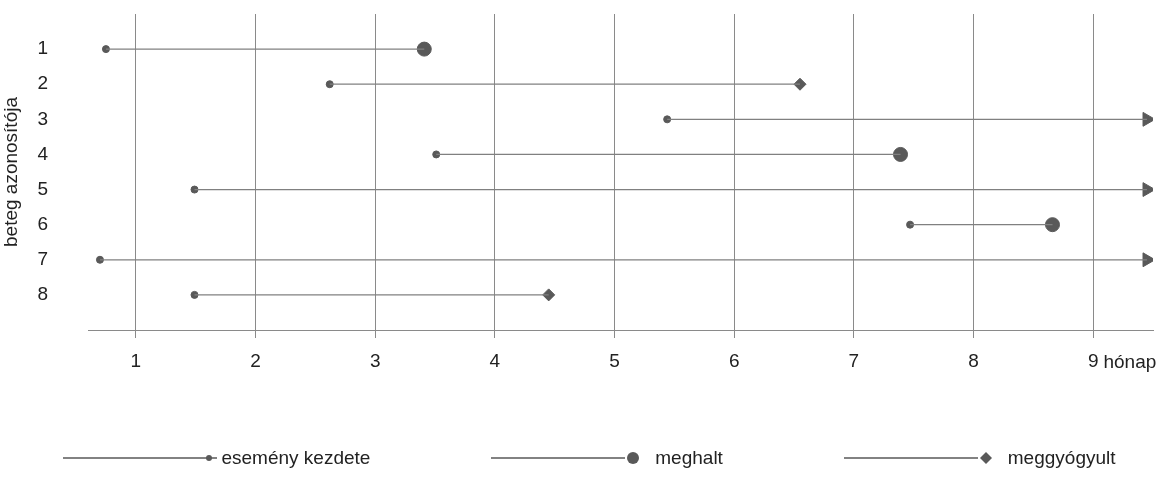 This screenshot has width=1173, height=481. I want to click on x-tick-label: 9, so click(1093, 360).